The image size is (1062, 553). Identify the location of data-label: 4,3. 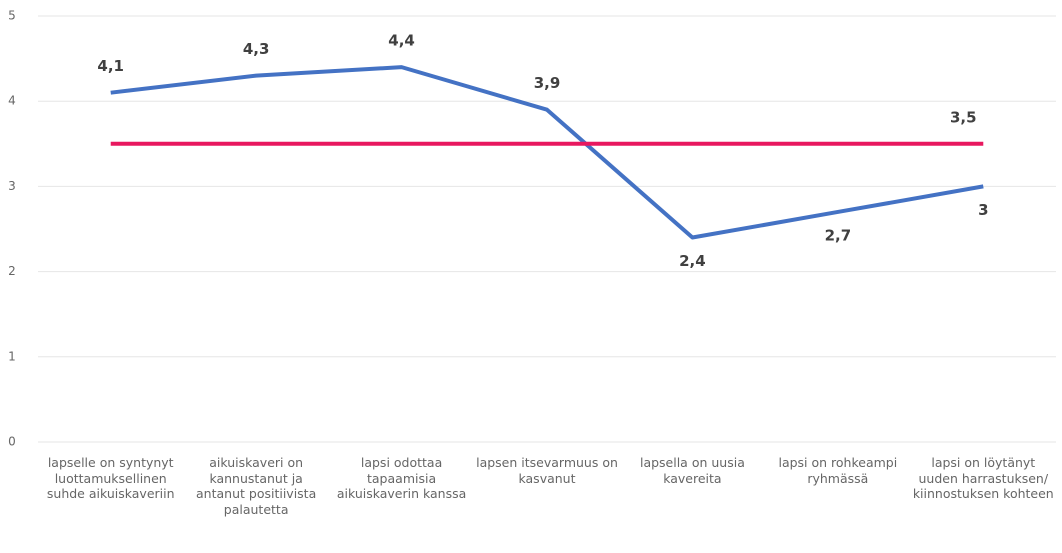
(256, 49).